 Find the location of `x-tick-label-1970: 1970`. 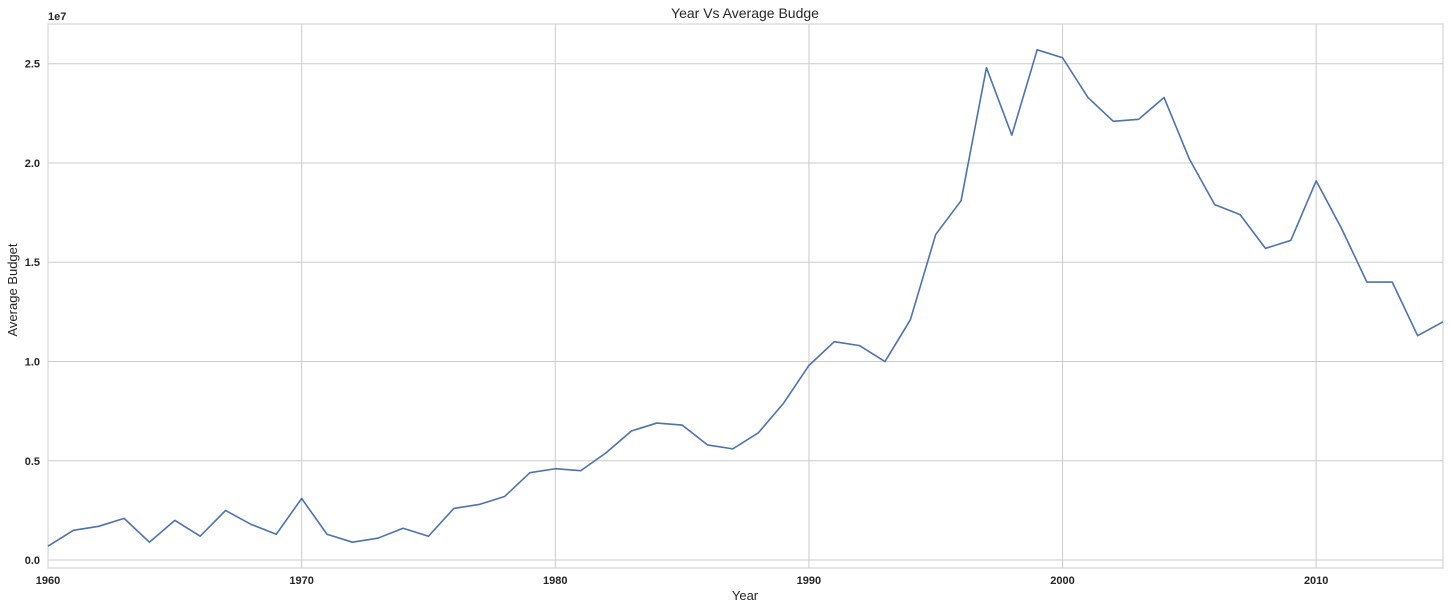

x-tick-label-1970: 1970 is located at coordinates (301, 581).